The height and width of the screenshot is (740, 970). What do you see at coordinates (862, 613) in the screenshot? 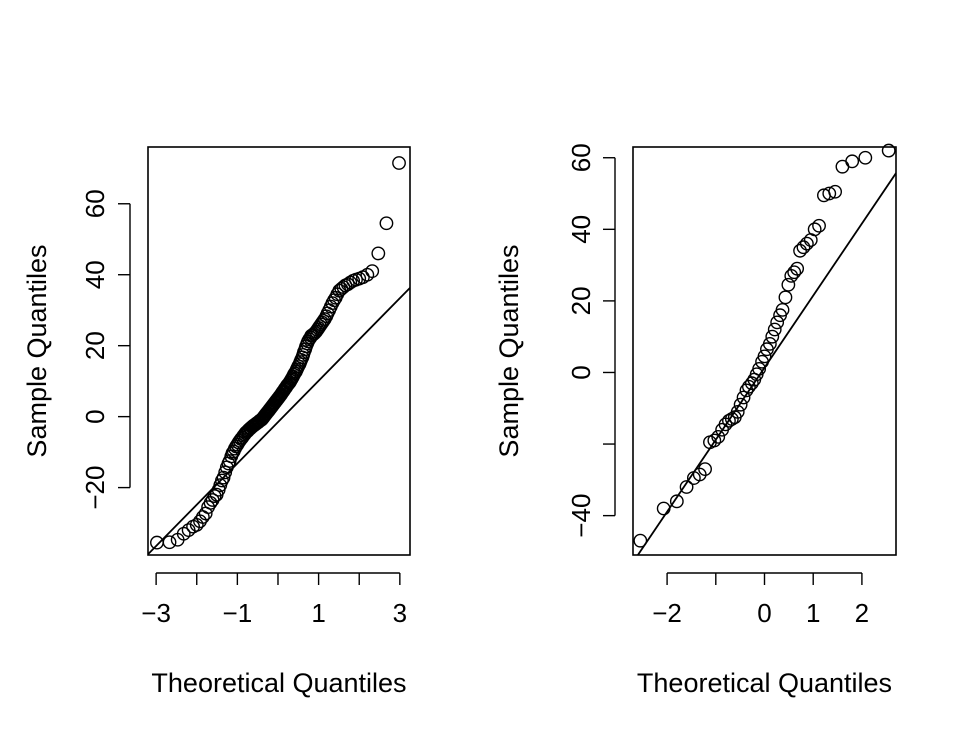
I see `x-tick-label: 2` at bounding box center [862, 613].